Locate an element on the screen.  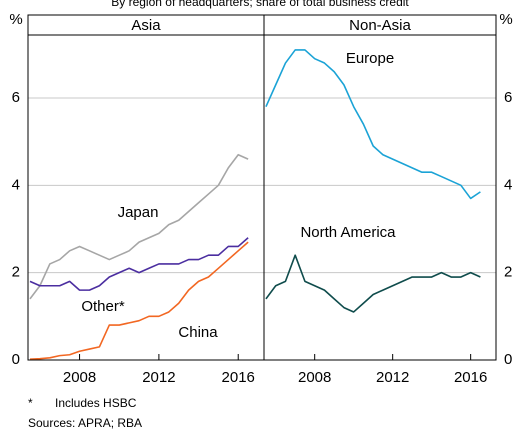
series-label: Other* is located at coordinates (103, 306).